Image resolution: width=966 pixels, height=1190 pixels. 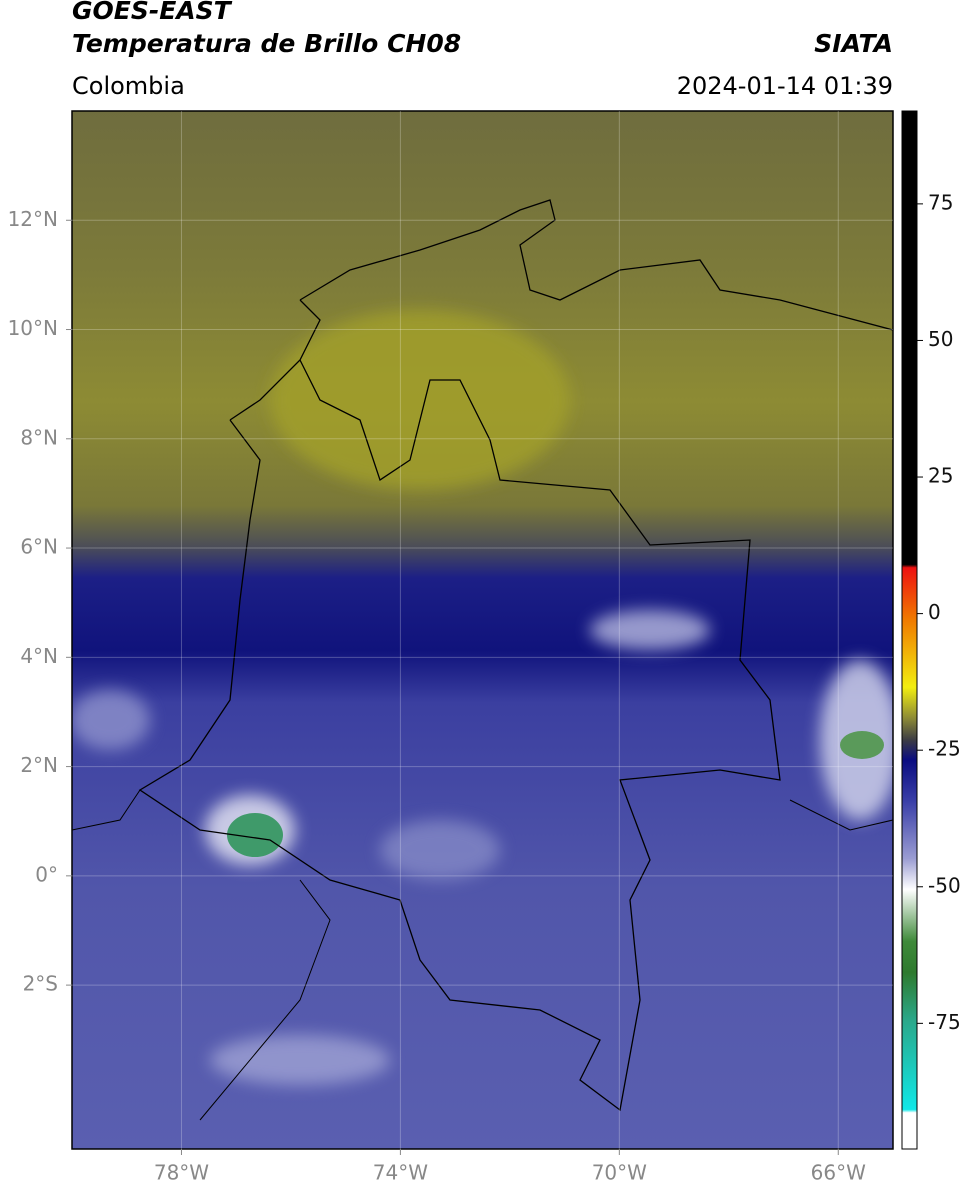 What do you see at coordinates (944, 749) in the screenshot?
I see `colorbar-tick-label: -25` at bounding box center [944, 749].